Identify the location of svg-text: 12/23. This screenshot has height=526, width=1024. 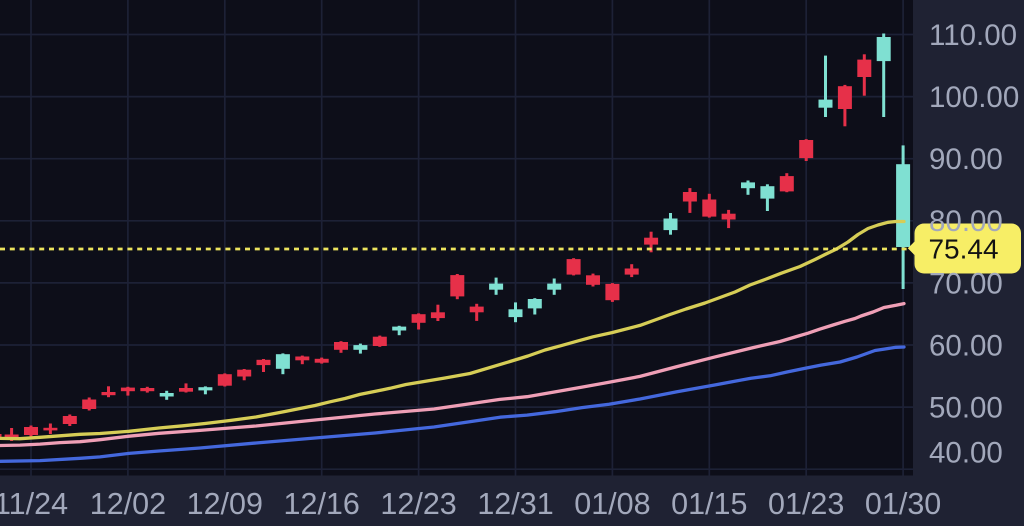
(418, 504).